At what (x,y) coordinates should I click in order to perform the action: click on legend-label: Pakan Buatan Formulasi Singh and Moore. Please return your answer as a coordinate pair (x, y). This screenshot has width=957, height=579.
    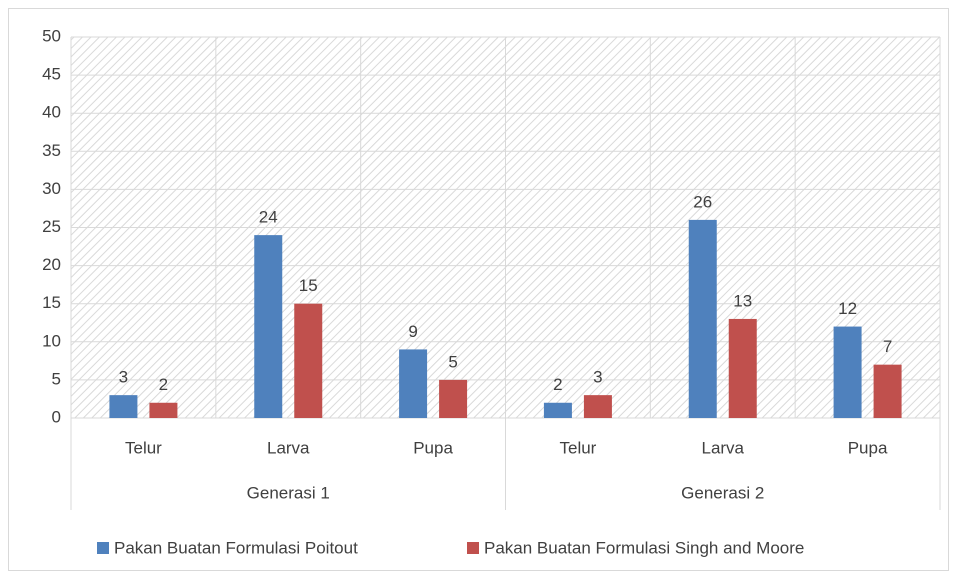
    Looking at the image, I should click on (644, 547).